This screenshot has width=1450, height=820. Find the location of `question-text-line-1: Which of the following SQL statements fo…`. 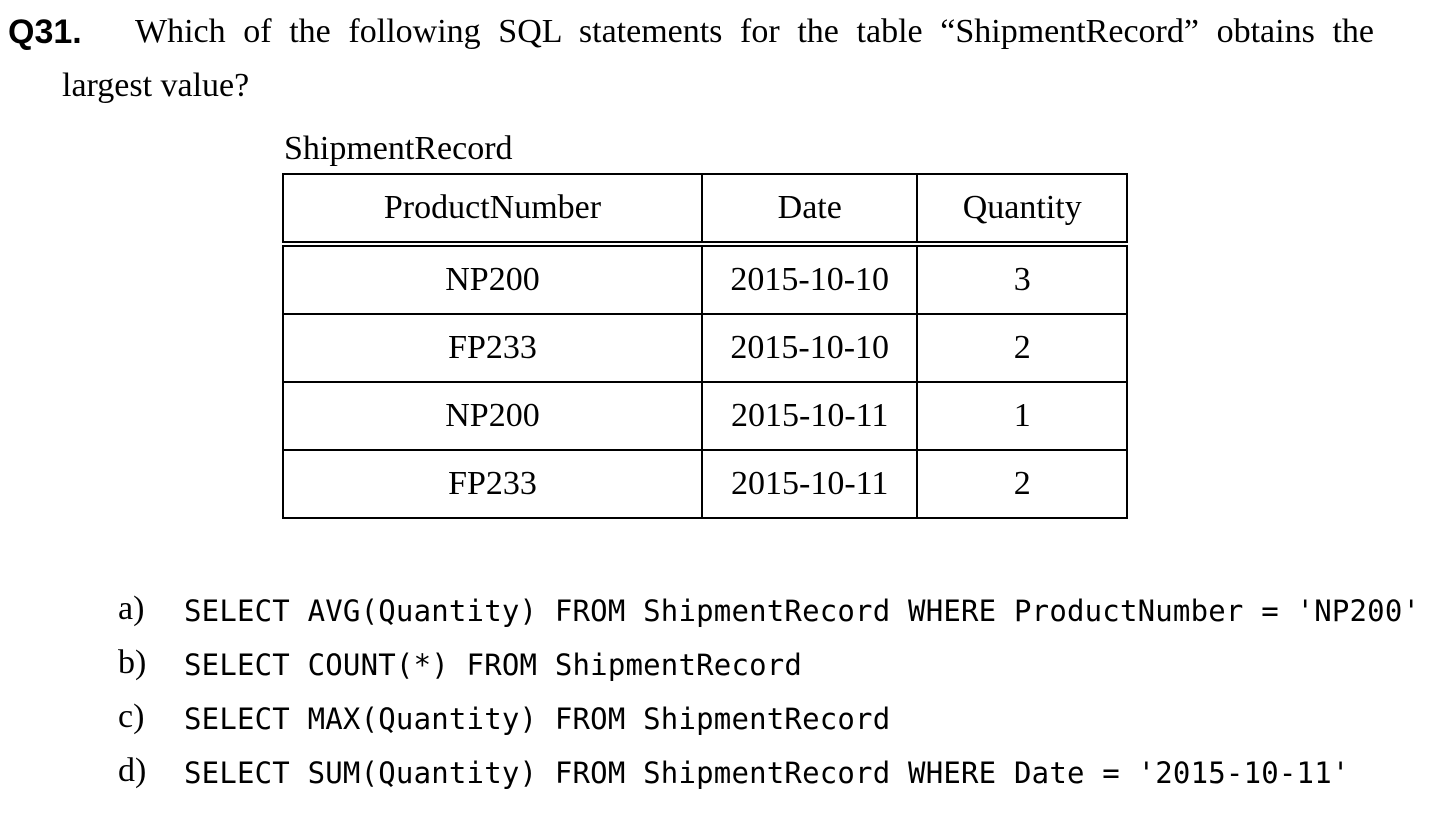

question-text-line-1: Which of the following SQL statements fo… is located at coordinates (754, 32).